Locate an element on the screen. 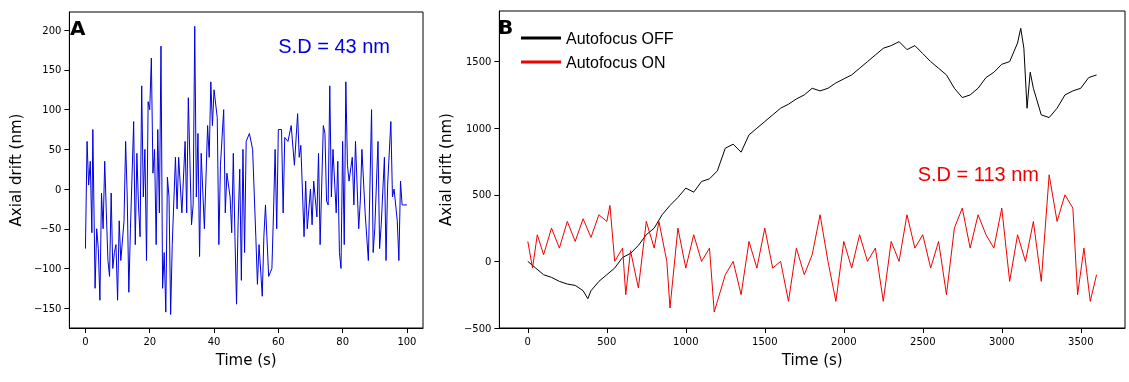 The width and height of the screenshot is (1129, 382). chart-title: B is located at coordinates (506, 27).